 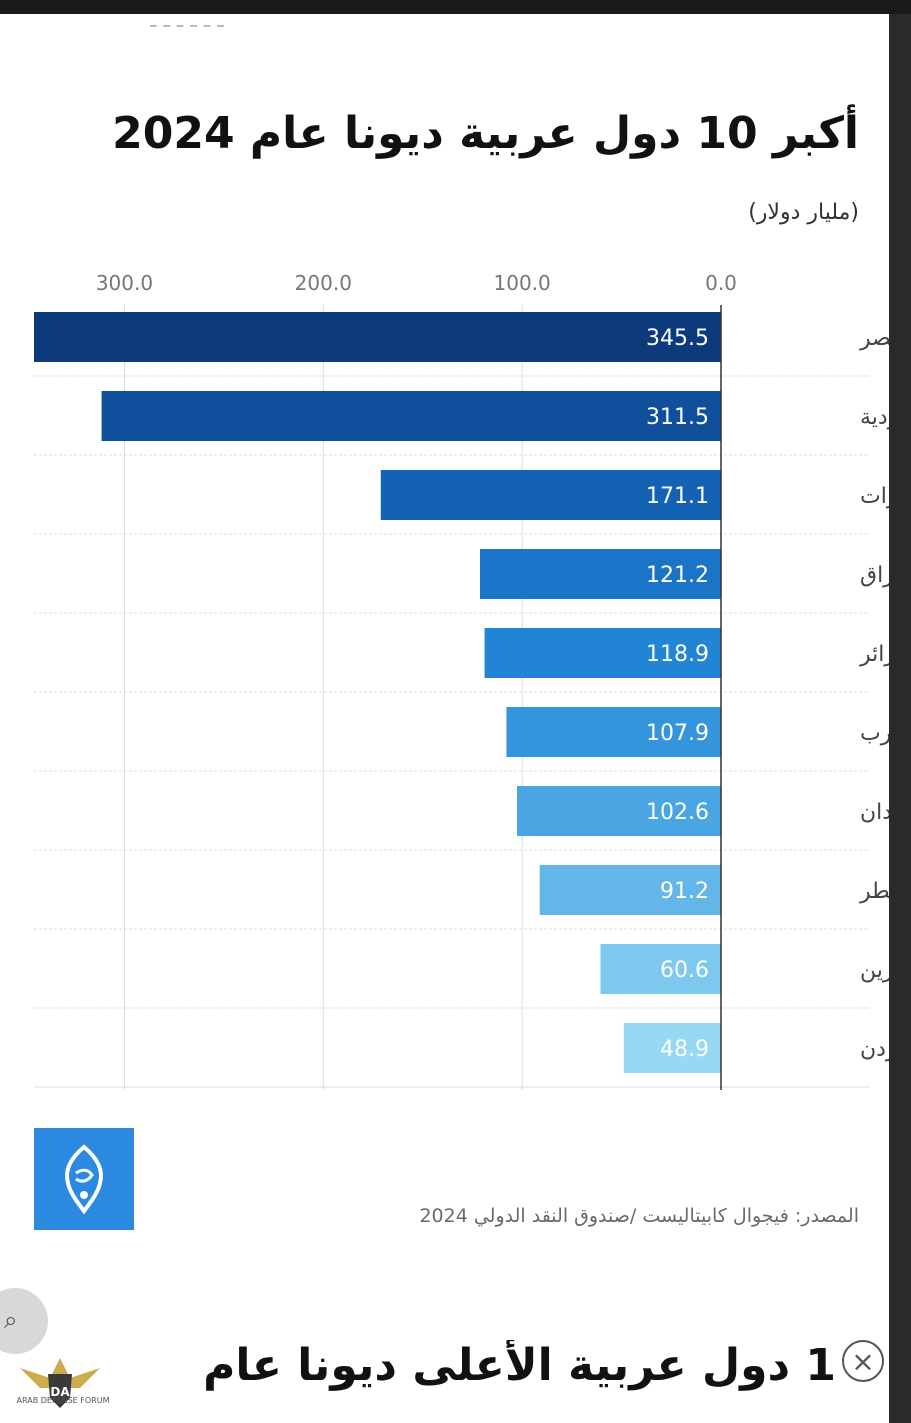 I want to click on clipped-header-text: ـ ـ ـ ـ ـ ـ, so click(x=187, y=23).